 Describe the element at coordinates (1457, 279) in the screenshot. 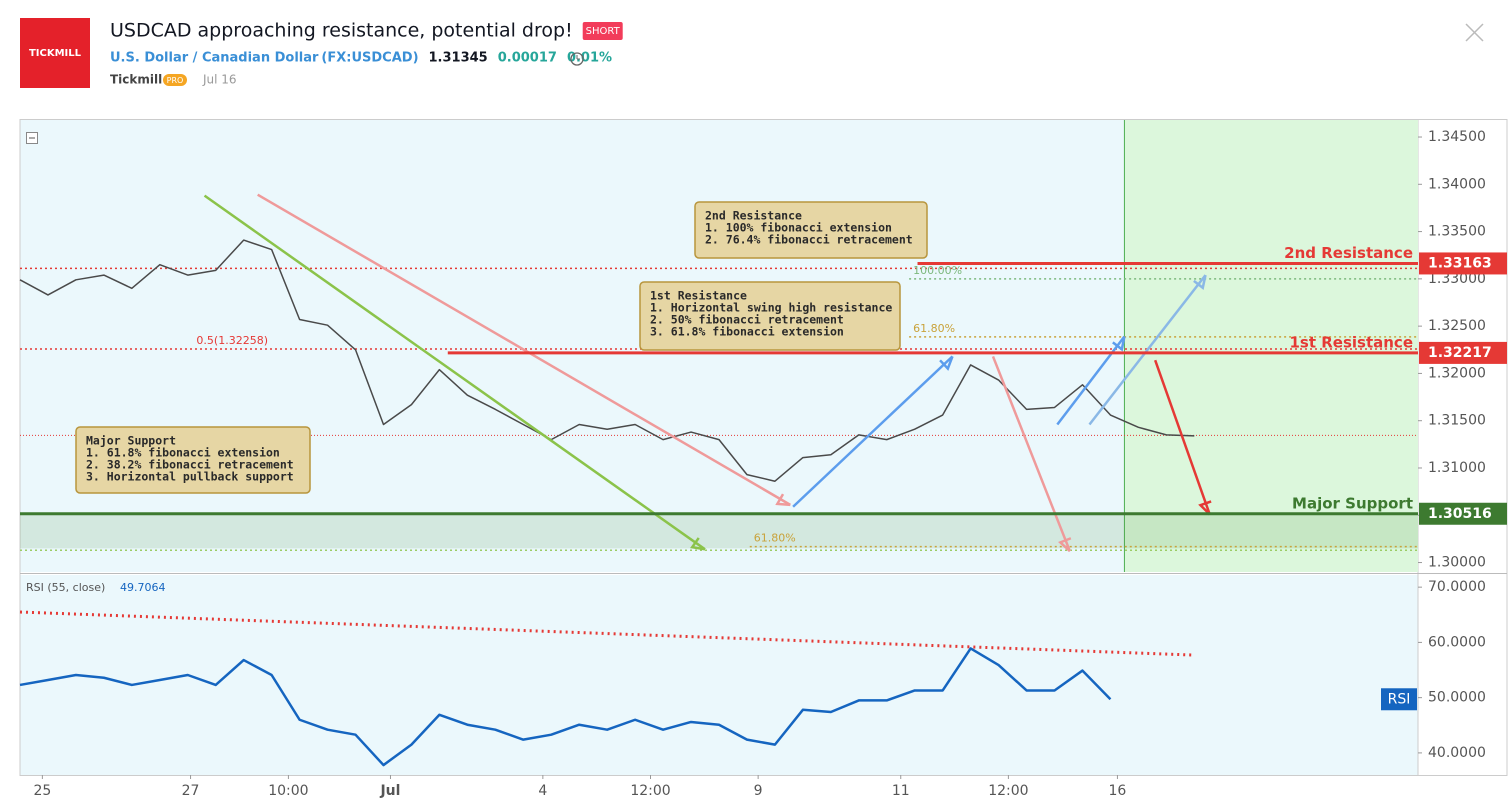

I see `y-tick-label: 1.33000` at that location.